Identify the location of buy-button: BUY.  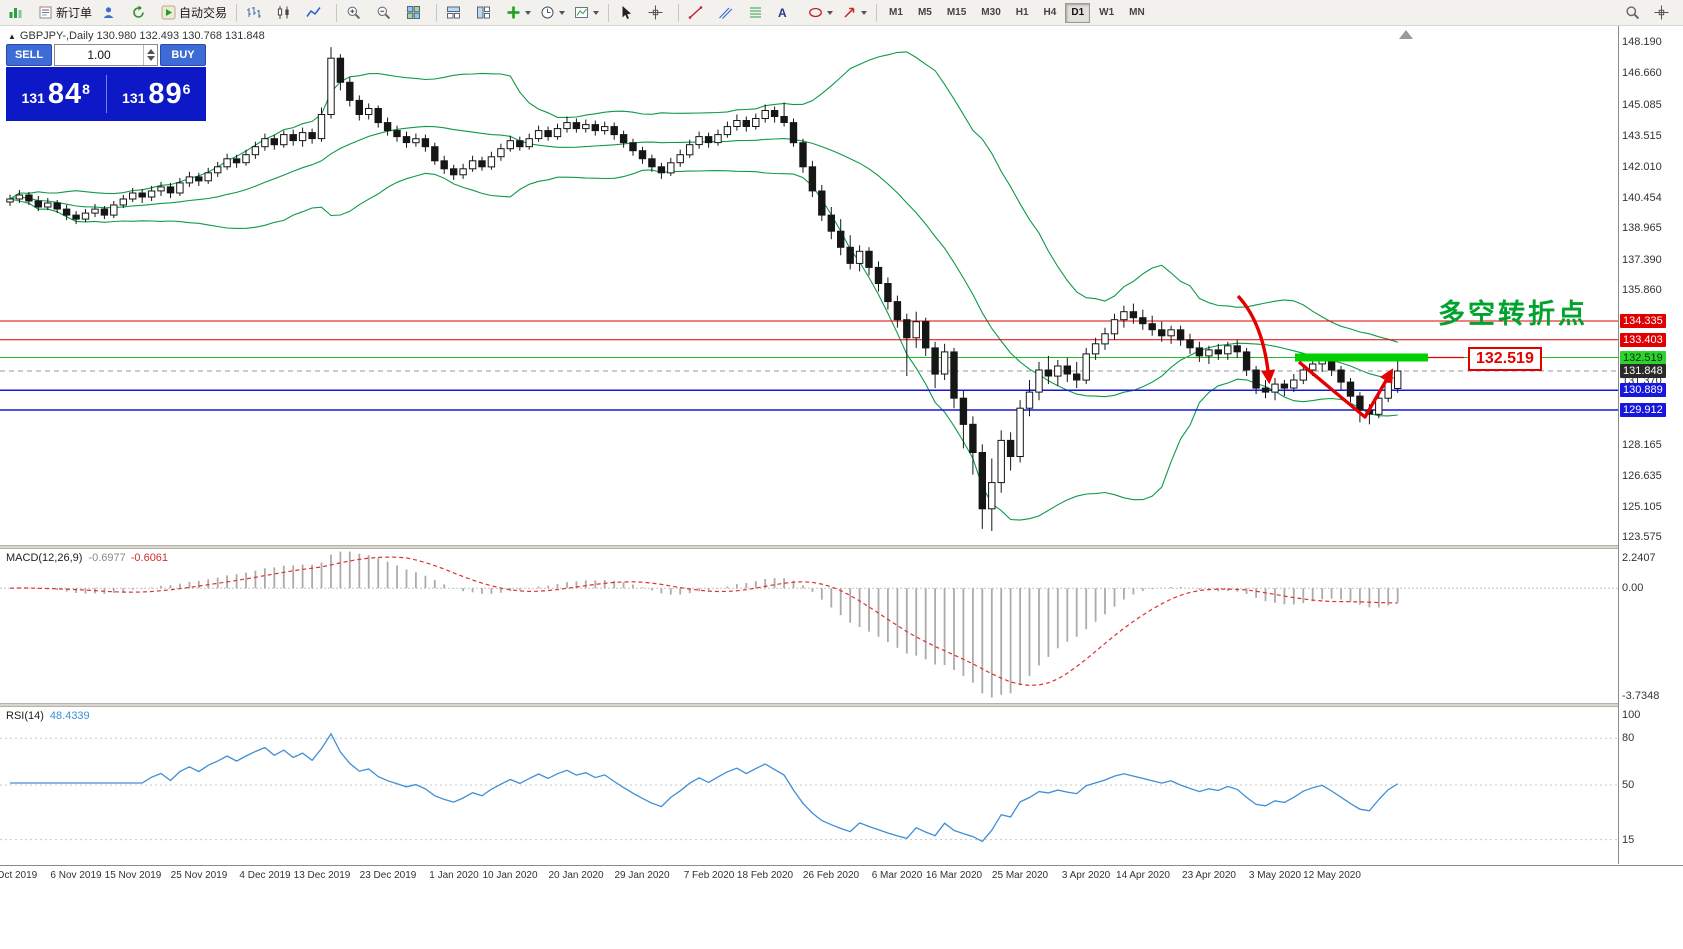
(183, 55).